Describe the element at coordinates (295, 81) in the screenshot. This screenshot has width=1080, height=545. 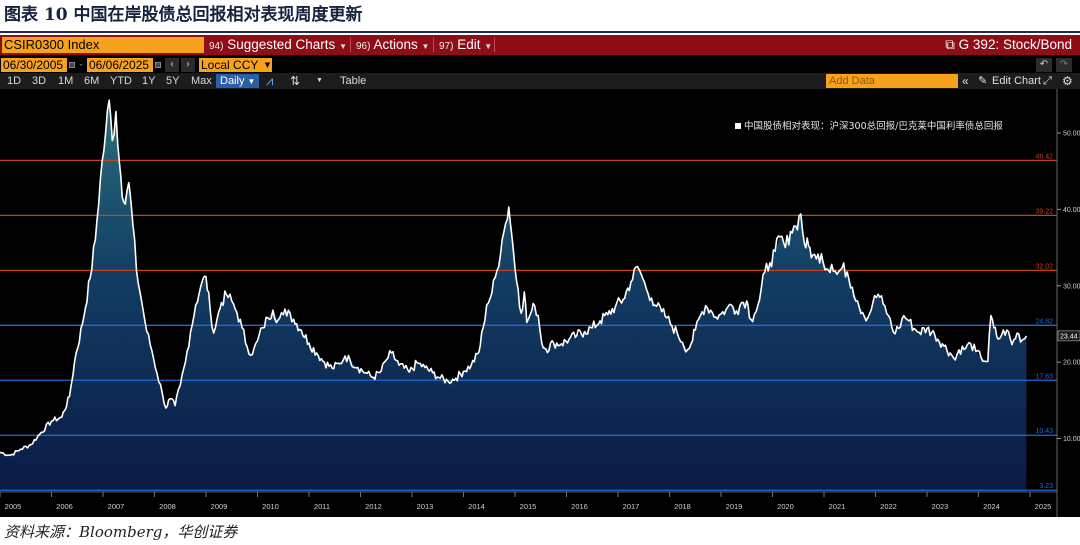
I see `candlestick-icon: ⇅` at that location.